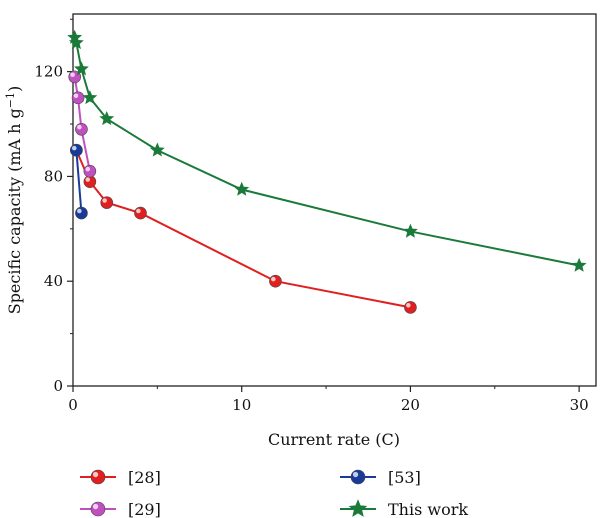  What do you see at coordinates (120, 509) in the screenshot?
I see `legend-item: [29]` at bounding box center [120, 509].